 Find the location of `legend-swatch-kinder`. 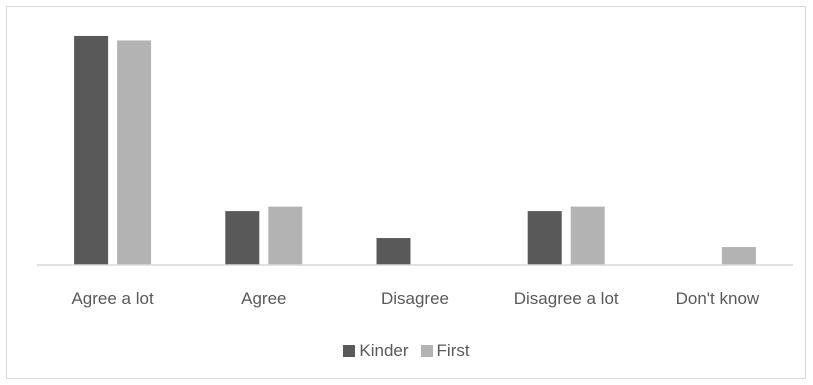

legend-swatch-kinder is located at coordinates (349, 351).